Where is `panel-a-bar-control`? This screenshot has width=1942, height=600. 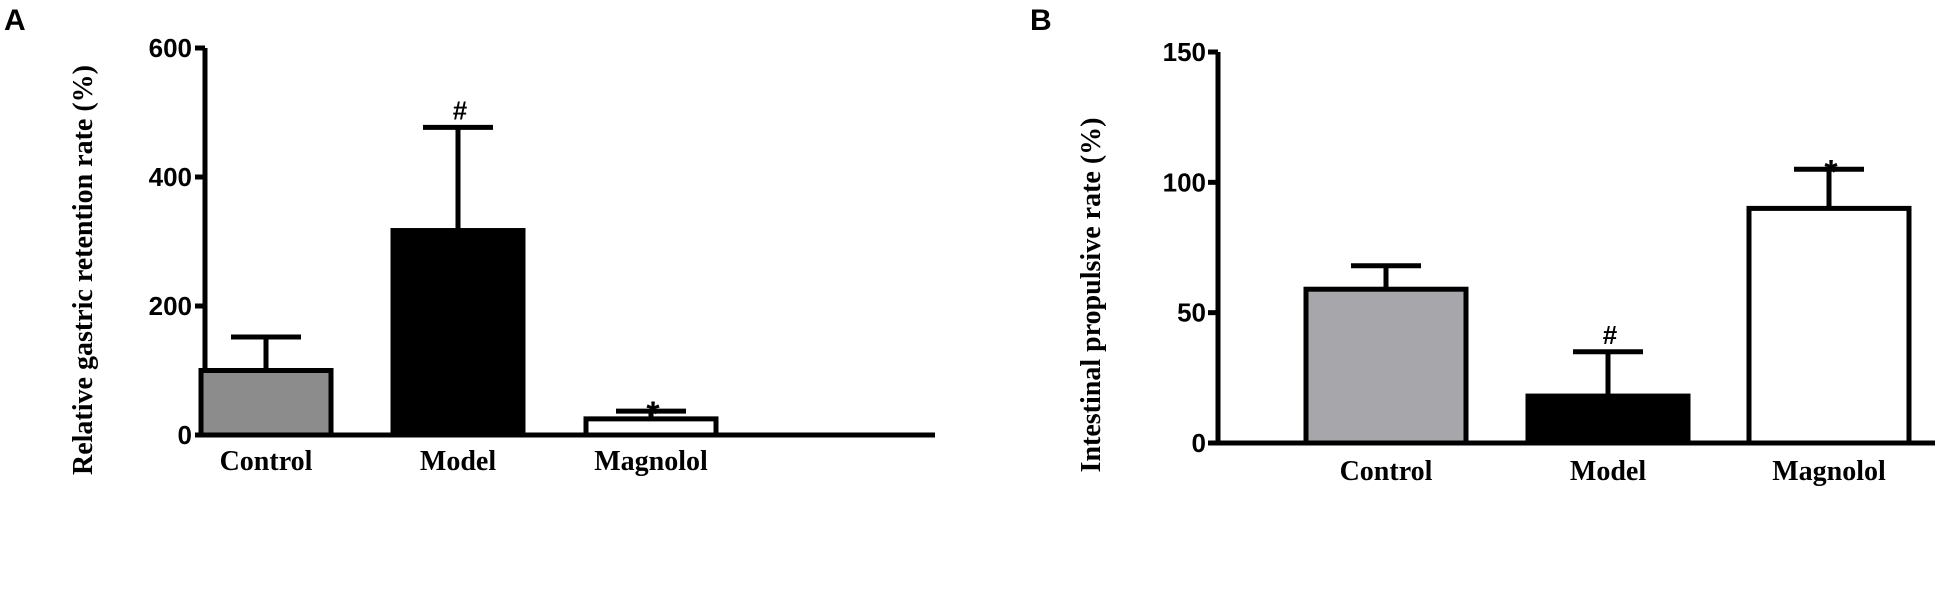
panel-a-bar-control is located at coordinates (266, 403).